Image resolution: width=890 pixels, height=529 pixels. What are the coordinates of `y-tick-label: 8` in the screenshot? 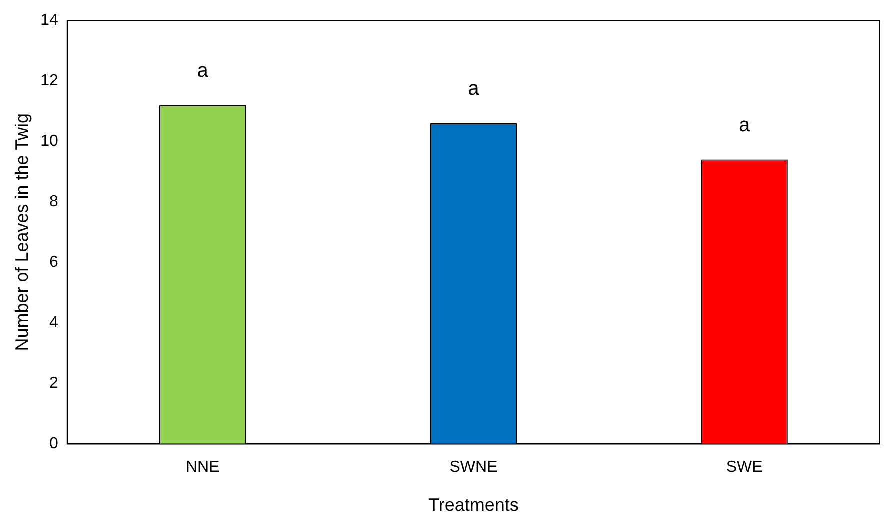 It's located at (53, 202).